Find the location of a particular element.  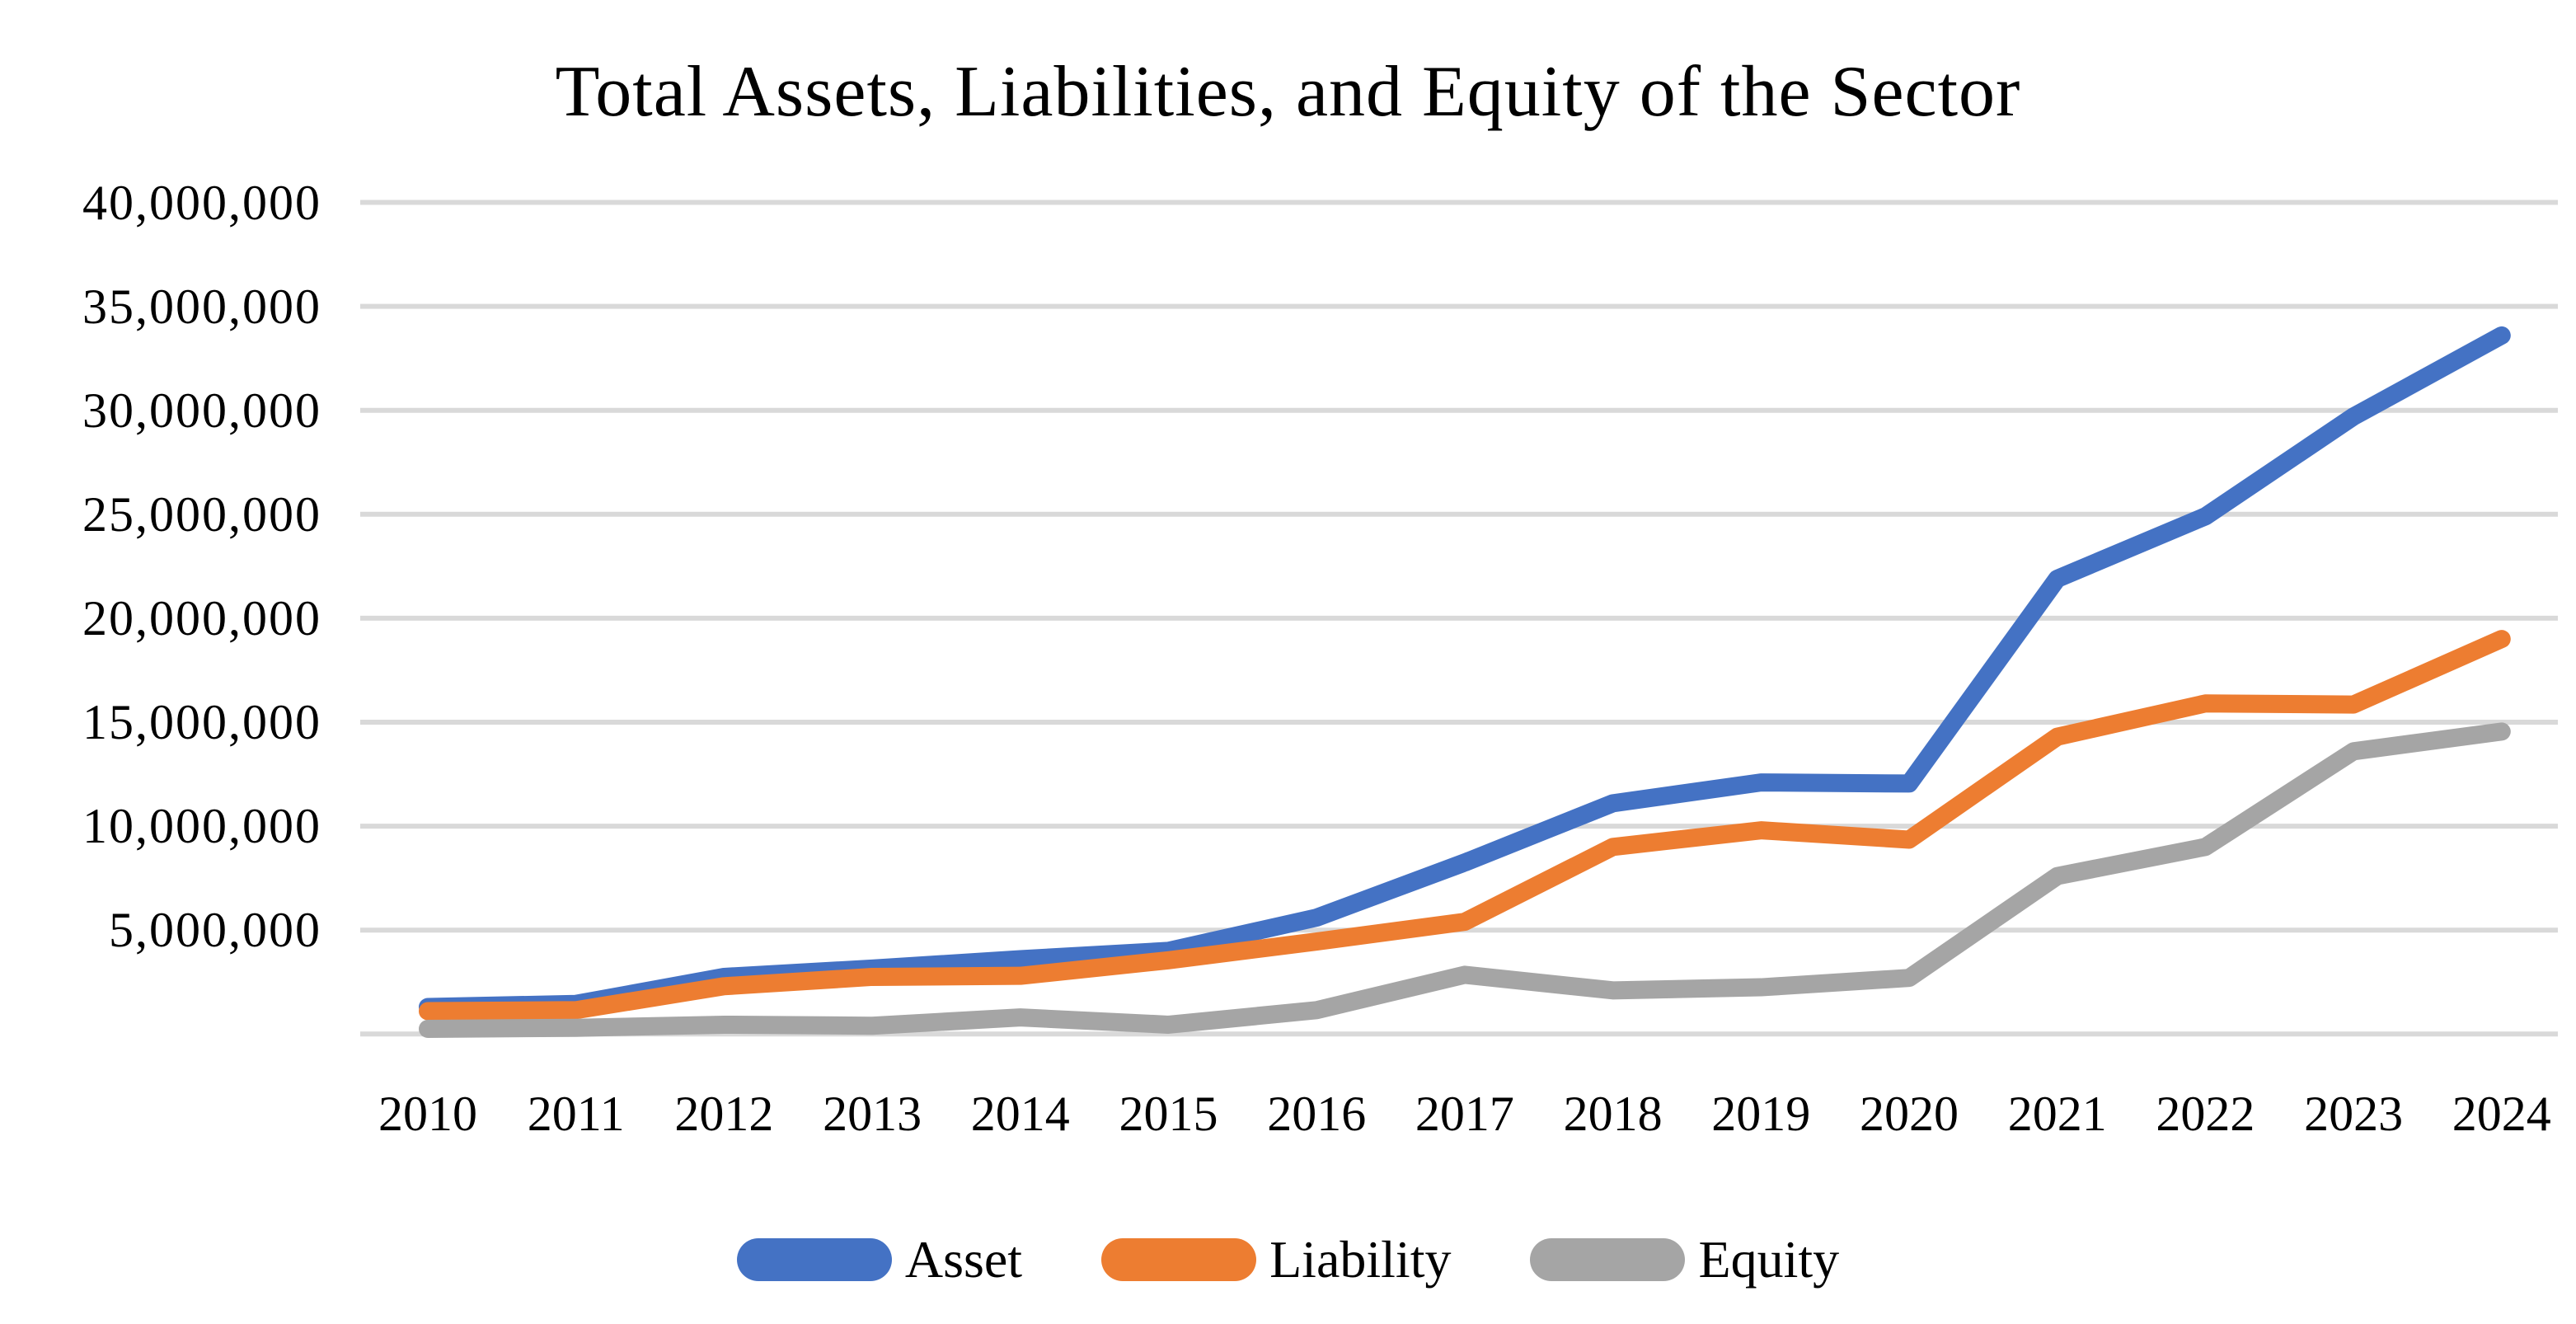

legend-item-liability: Liability is located at coordinates (1276, 1260).